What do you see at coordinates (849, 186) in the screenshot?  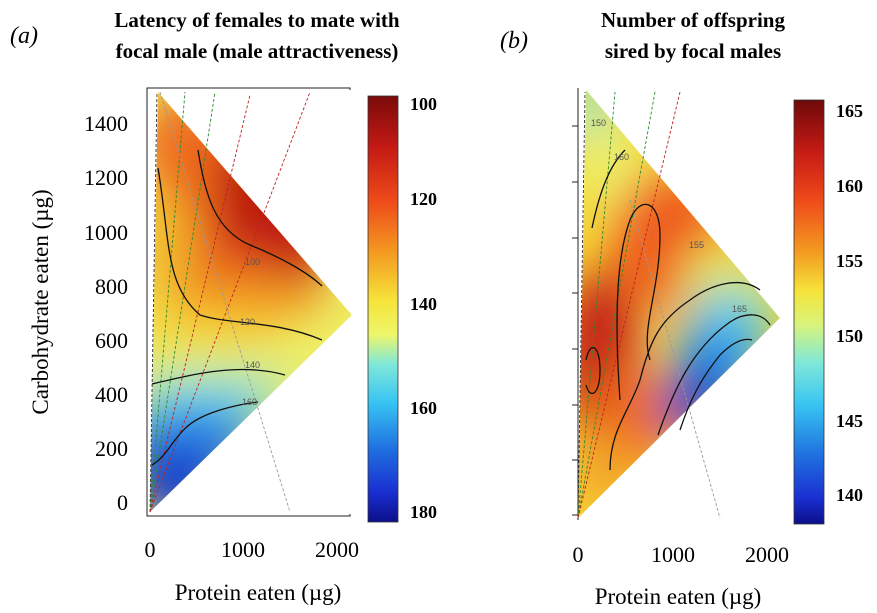 I see `panel-b-cbtick-160: 160` at bounding box center [849, 186].